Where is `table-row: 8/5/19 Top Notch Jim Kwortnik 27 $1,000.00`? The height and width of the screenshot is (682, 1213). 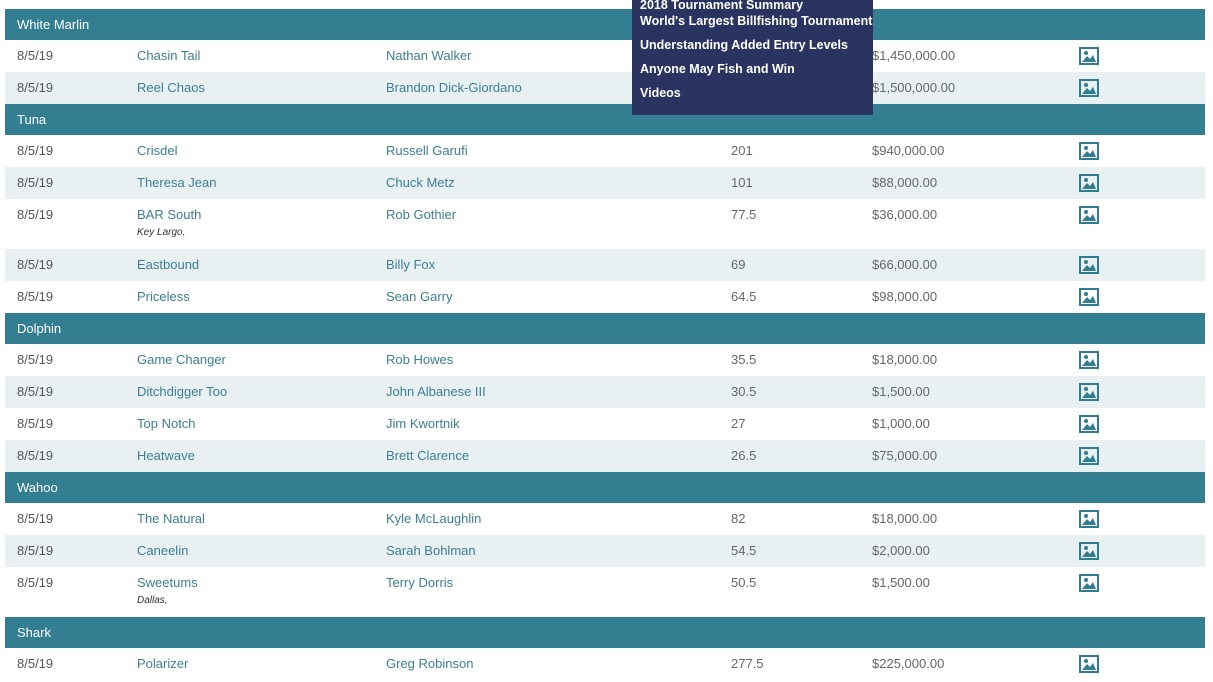 table-row: 8/5/19 Top Notch Jim Kwortnik 27 $1,000.00 is located at coordinates (605, 424).